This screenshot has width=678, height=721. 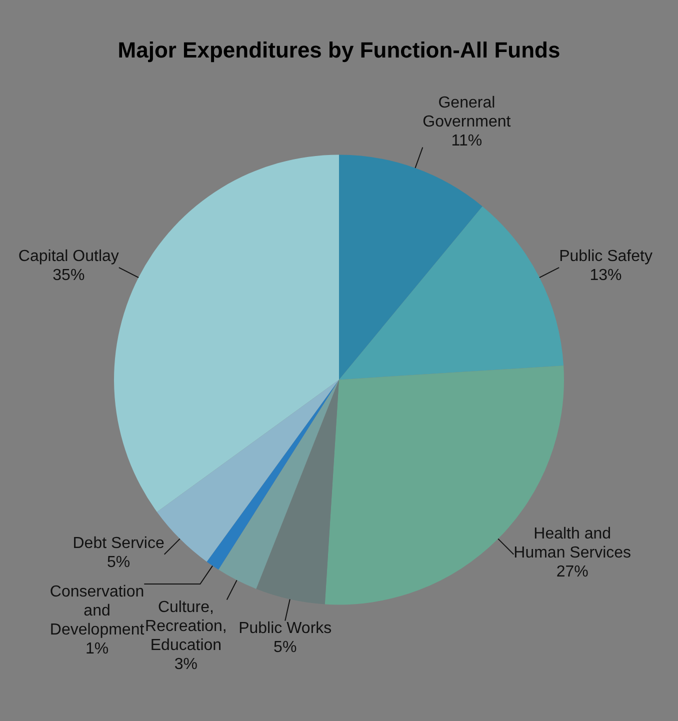 I want to click on slice-label: Public Safety, so click(x=605, y=256).